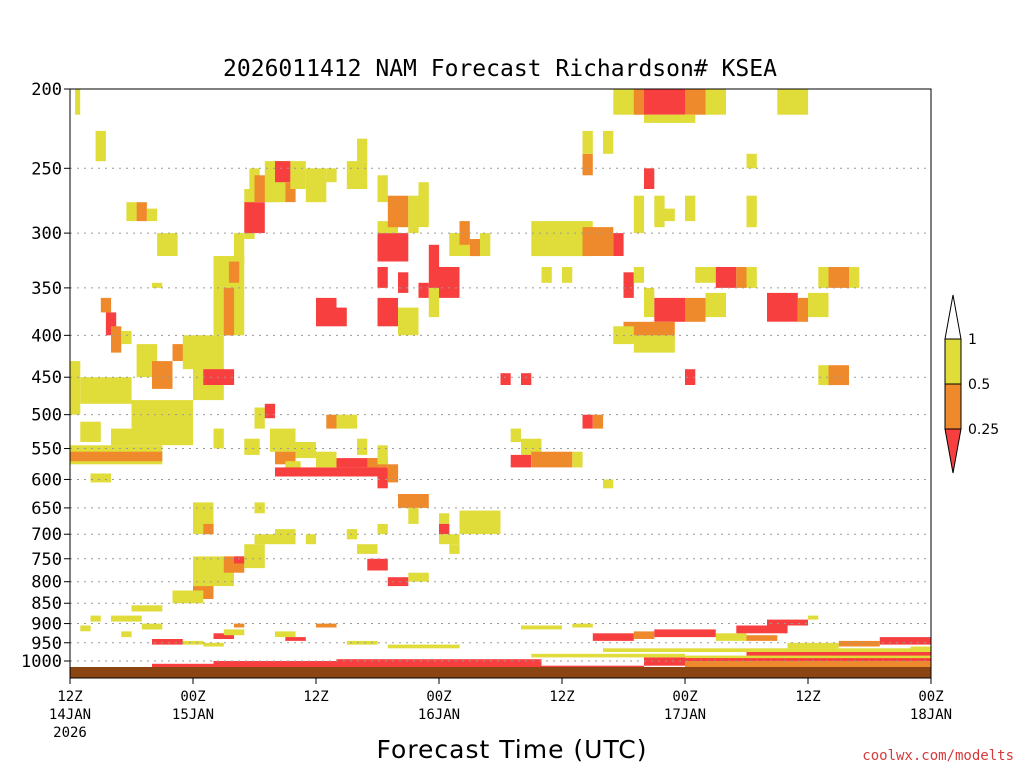 The image size is (1024, 768). What do you see at coordinates (46, 378) in the screenshot?
I see `y-tick-label-450: 450` at bounding box center [46, 378].